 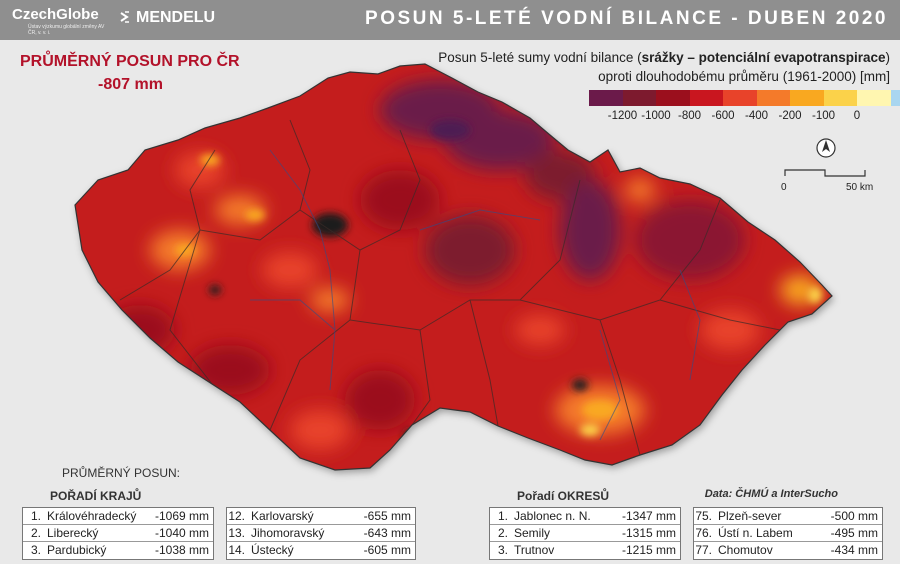 I want to click on legend-tick-label: -600, so click(x=723, y=116).